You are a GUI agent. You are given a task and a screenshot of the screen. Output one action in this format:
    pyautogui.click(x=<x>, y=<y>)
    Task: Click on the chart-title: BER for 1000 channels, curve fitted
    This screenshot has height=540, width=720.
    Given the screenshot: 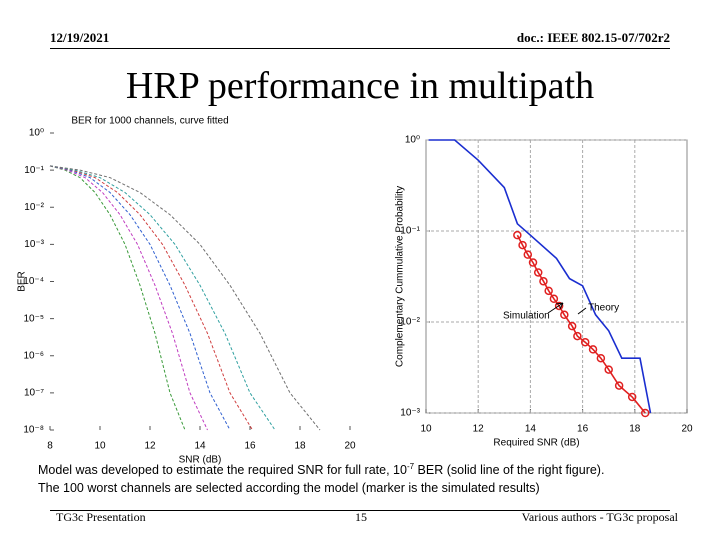 What is the action you would take?
    pyautogui.click(x=149, y=121)
    